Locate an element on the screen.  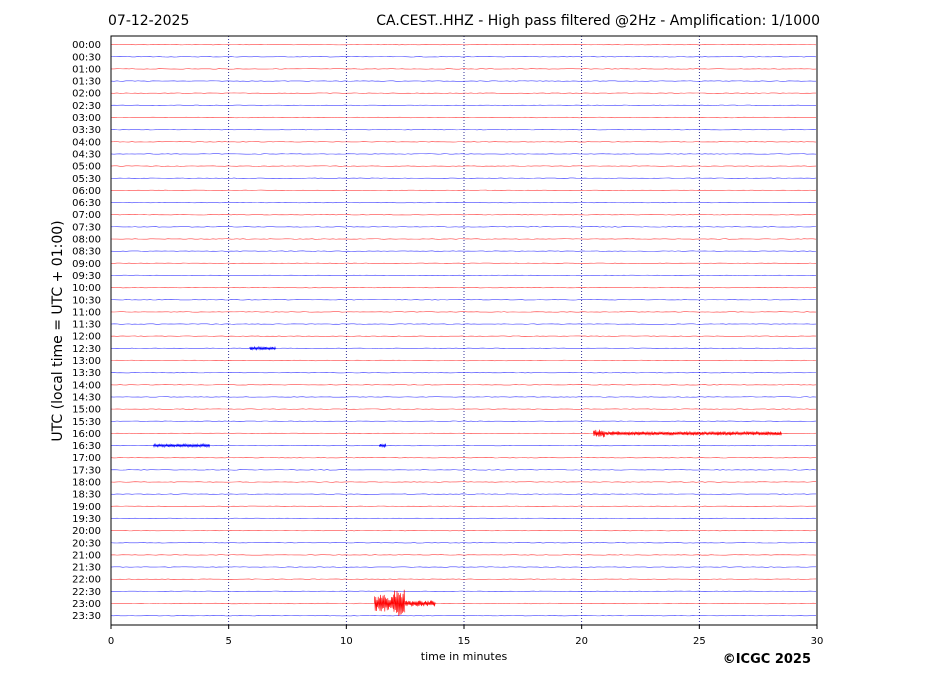
row-label: 18:30 is located at coordinates (86, 495).